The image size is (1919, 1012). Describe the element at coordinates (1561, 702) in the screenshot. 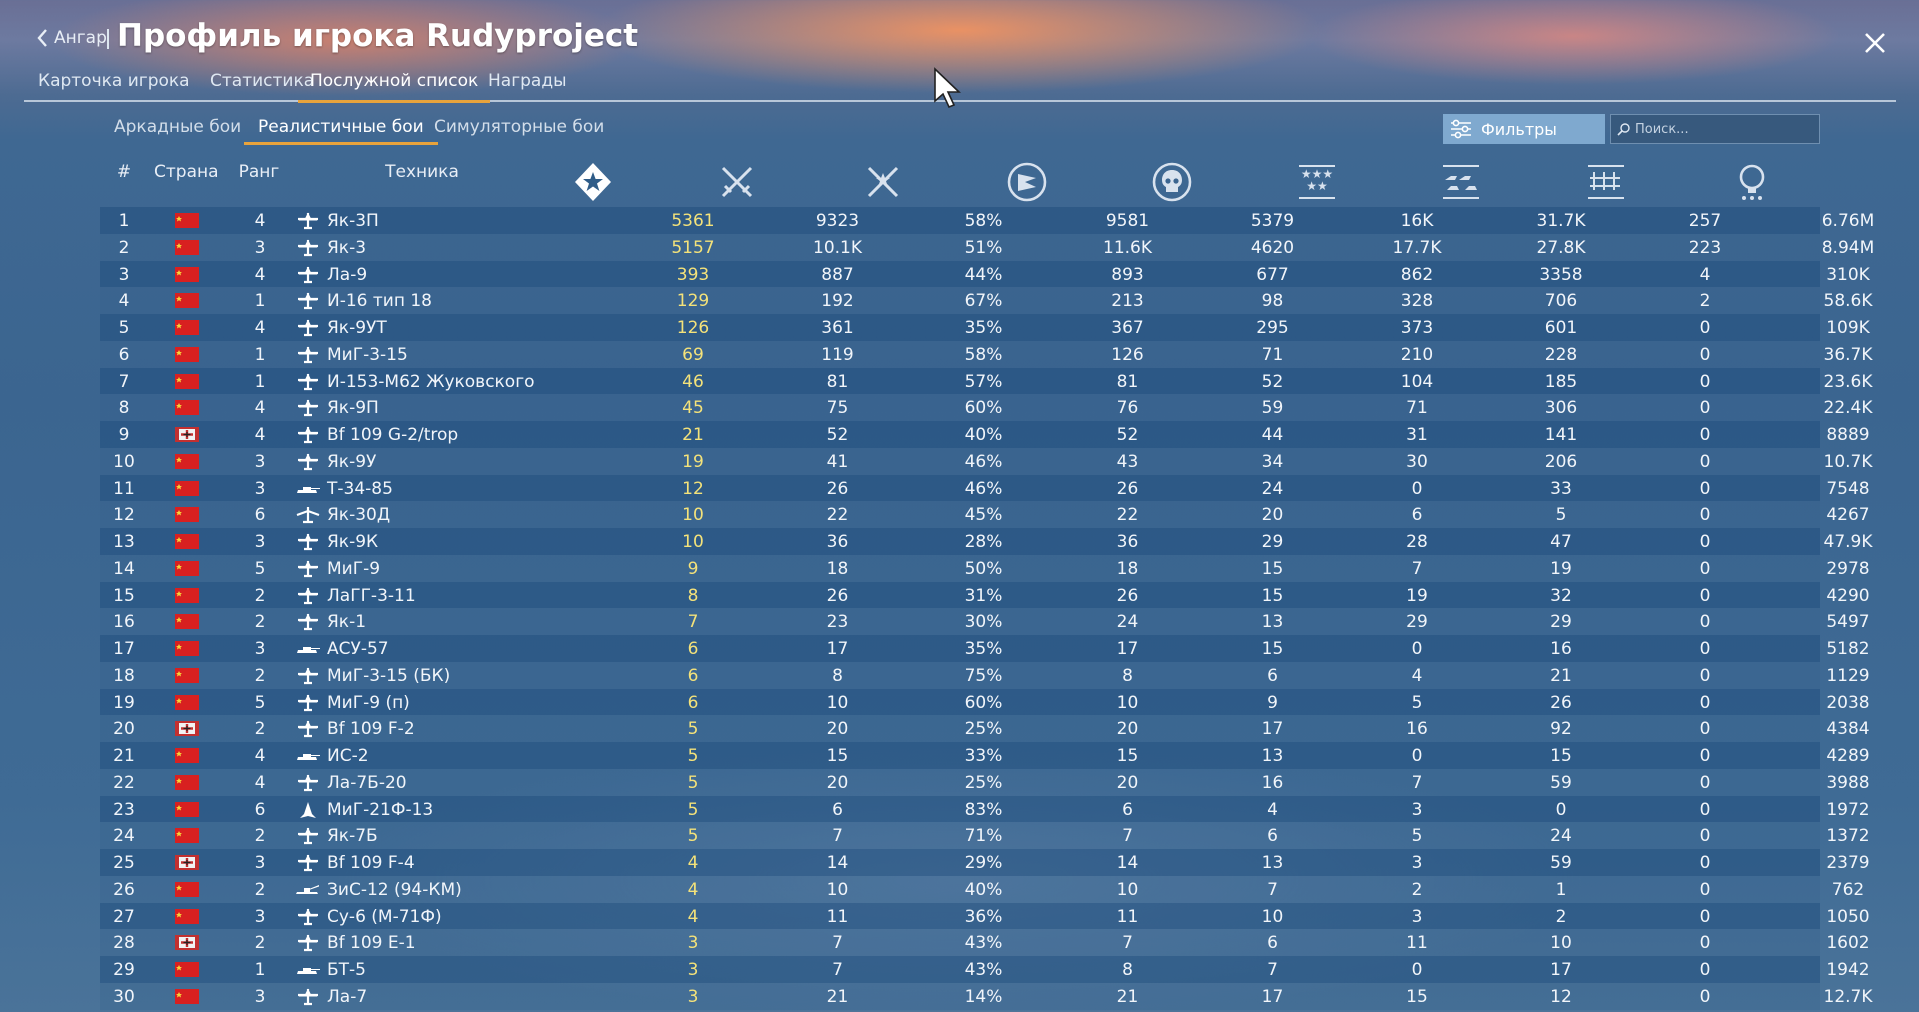

I see `ground-kills-value: 26` at that location.